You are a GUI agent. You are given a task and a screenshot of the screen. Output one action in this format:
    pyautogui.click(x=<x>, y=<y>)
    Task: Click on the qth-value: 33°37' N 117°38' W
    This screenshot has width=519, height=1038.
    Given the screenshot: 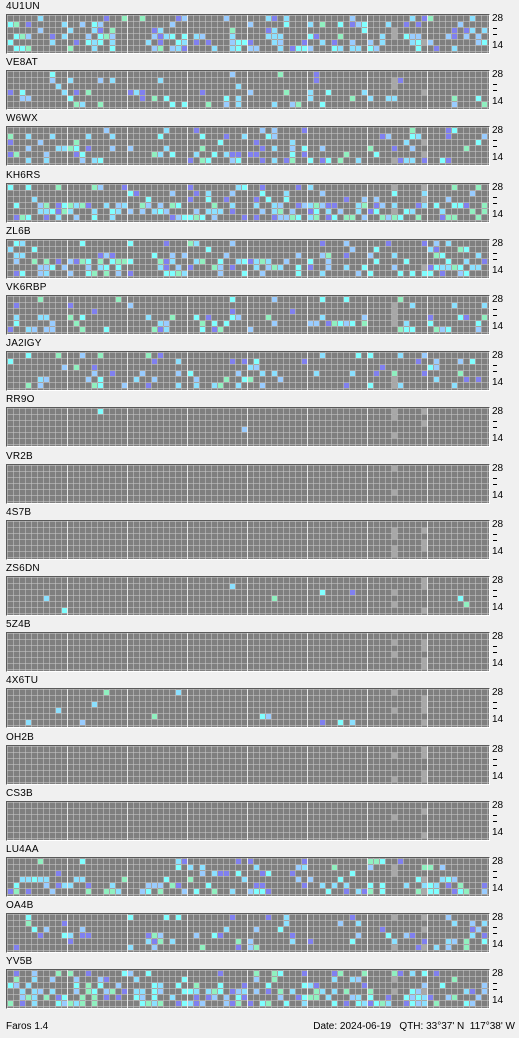 What is the action you would take?
    pyautogui.click(x=470, y=1026)
    